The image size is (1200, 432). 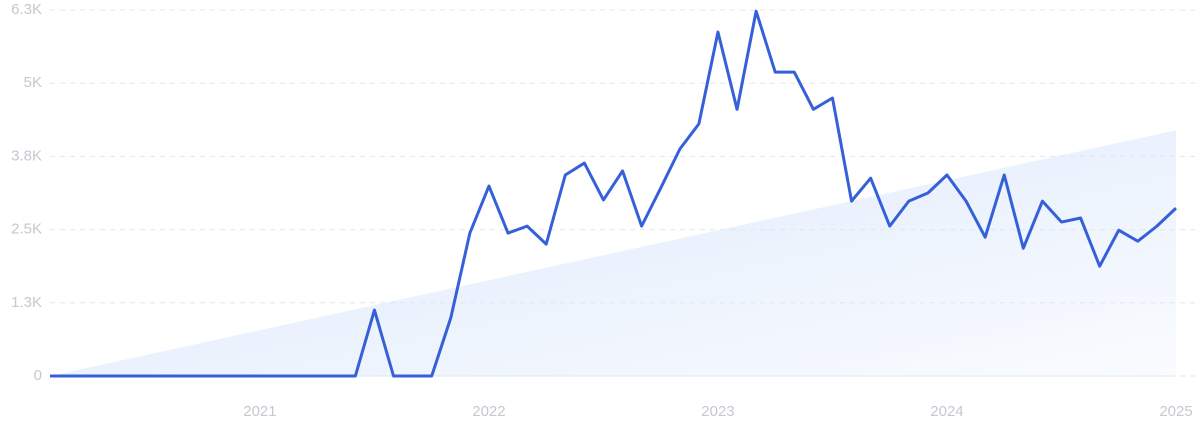 What do you see at coordinates (946, 411) in the screenshot?
I see `x-tick-label: 2024` at bounding box center [946, 411].